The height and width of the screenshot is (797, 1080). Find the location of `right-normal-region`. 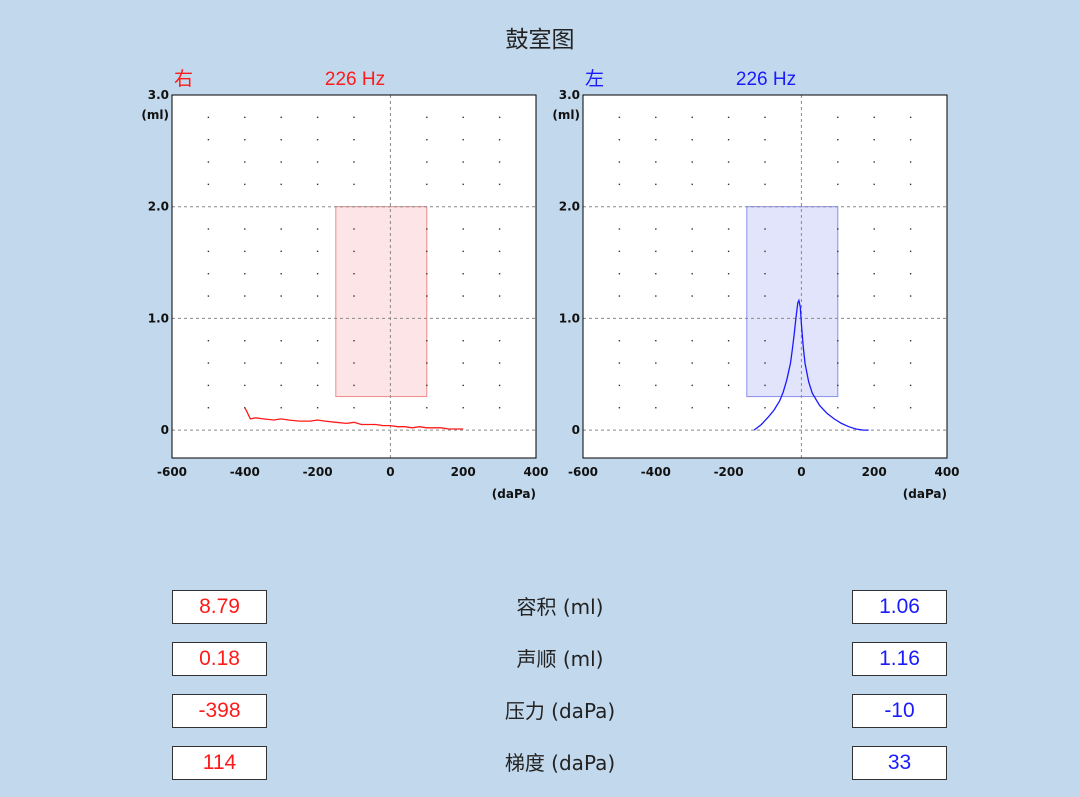

right-normal-region is located at coordinates (381, 302).